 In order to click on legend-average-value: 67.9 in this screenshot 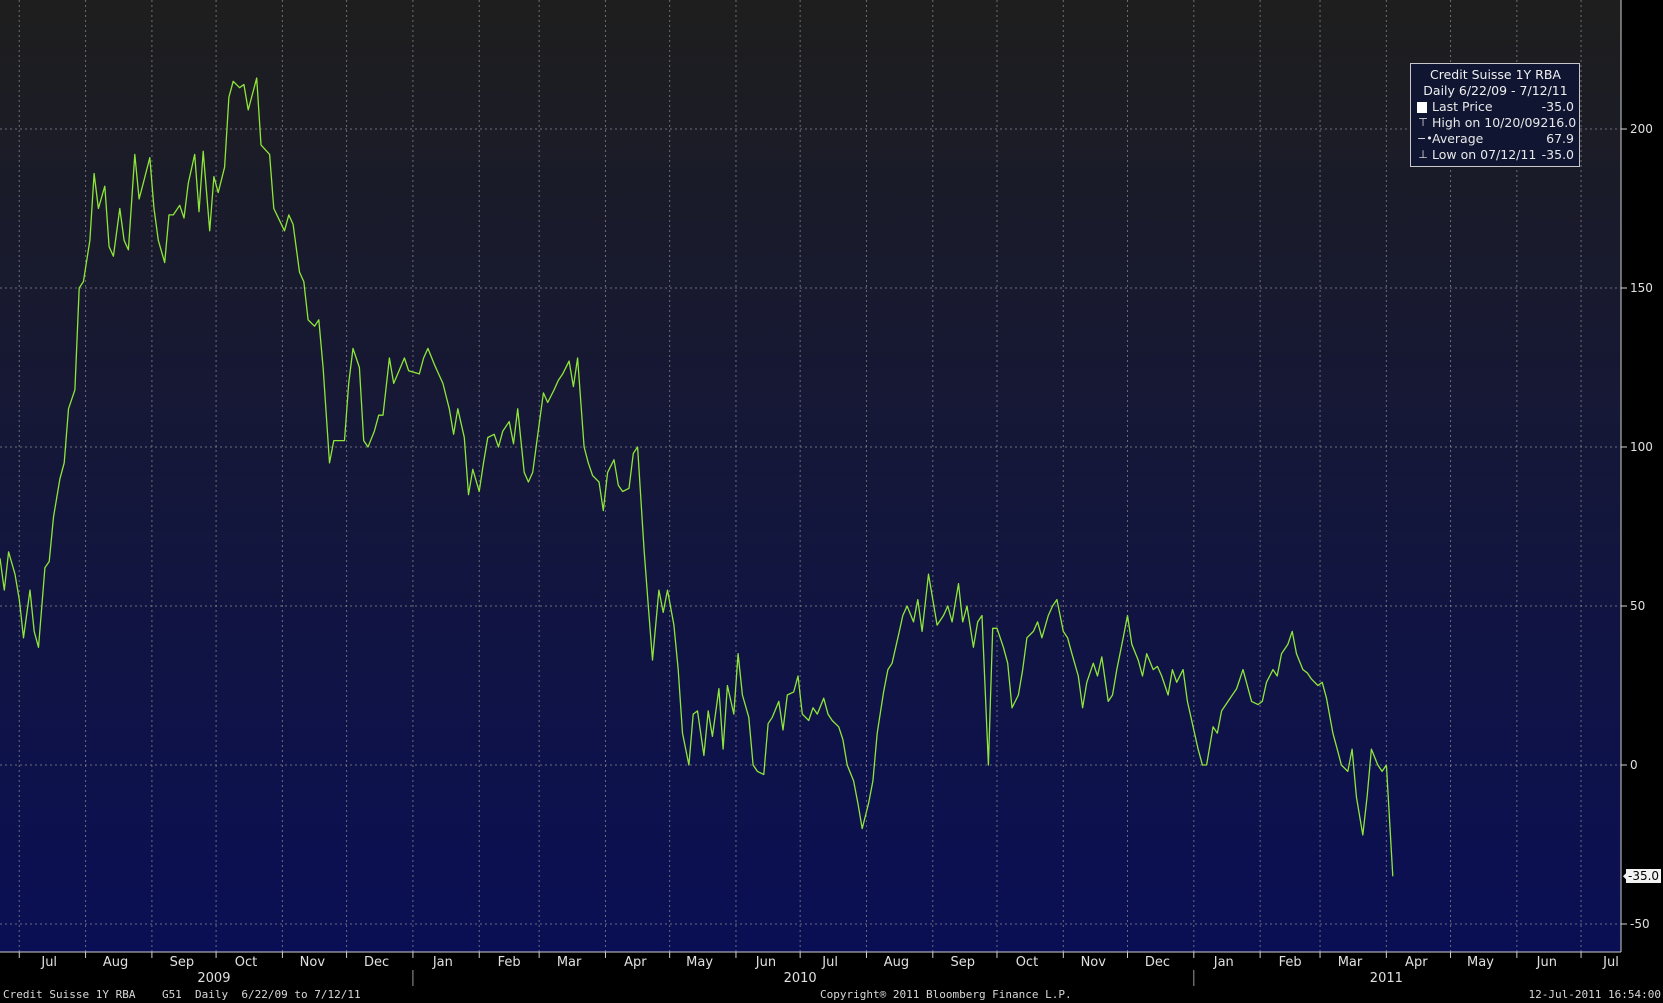, I will do `click(1560, 138)`.